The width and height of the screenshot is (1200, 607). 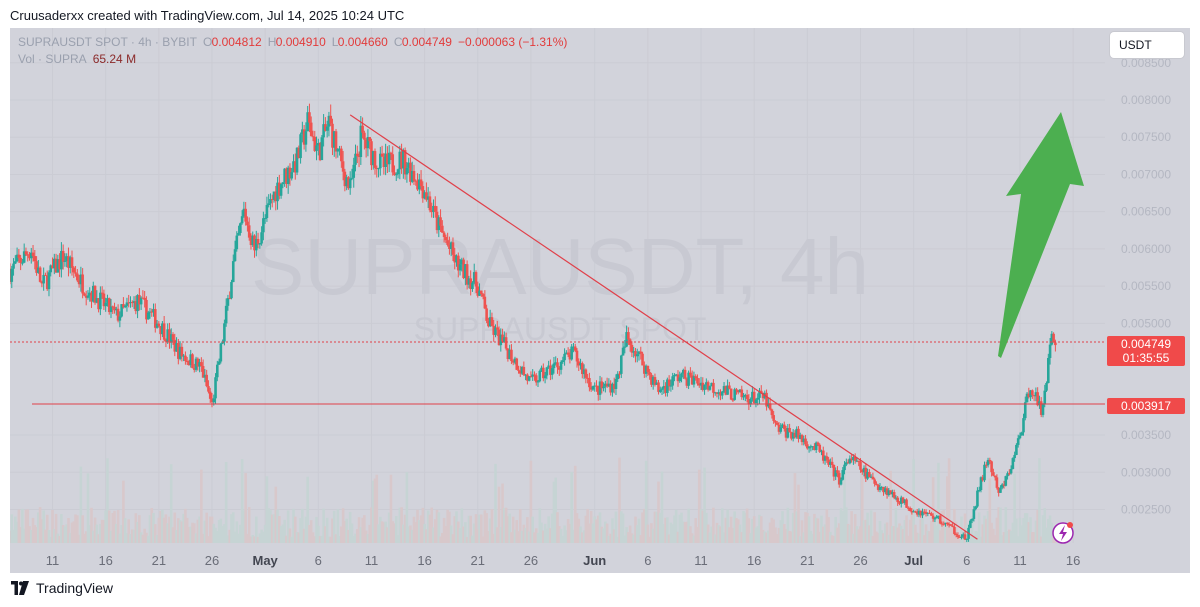 I want to click on alert-flash-icon, so click(x=1063, y=533).